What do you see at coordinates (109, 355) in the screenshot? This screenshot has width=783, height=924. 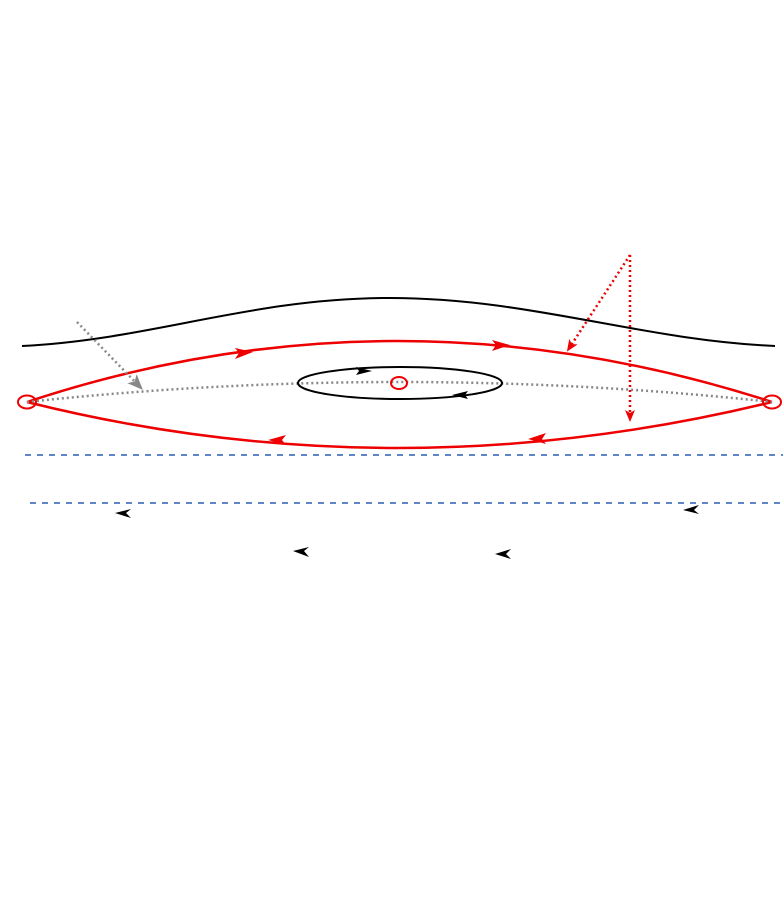 I see `pointer-gray` at bounding box center [109, 355].